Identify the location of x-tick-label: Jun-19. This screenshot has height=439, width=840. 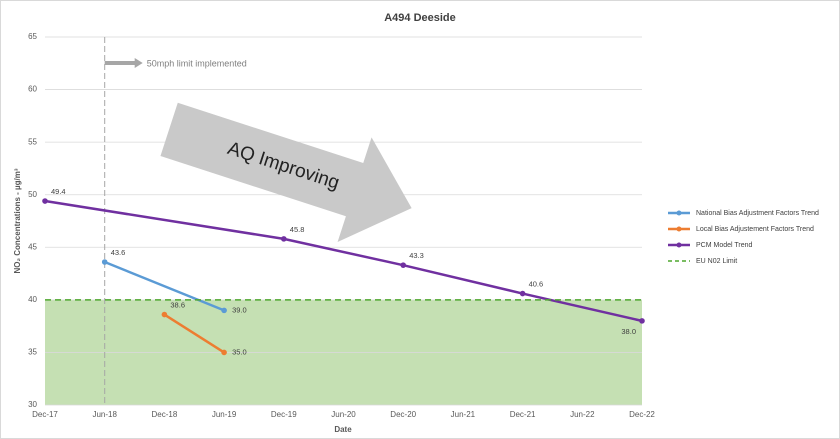
(224, 414).